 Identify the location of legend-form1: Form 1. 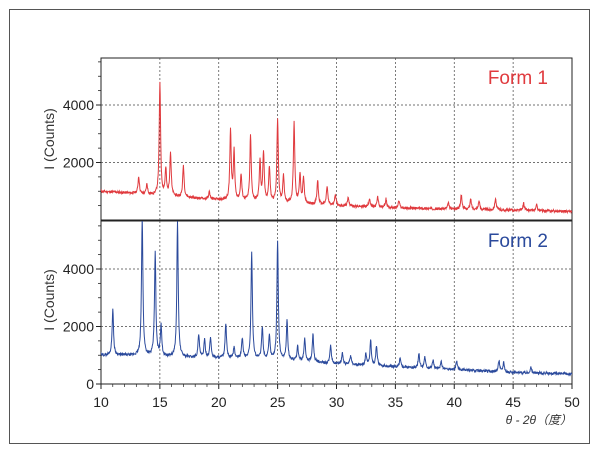
(518, 78).